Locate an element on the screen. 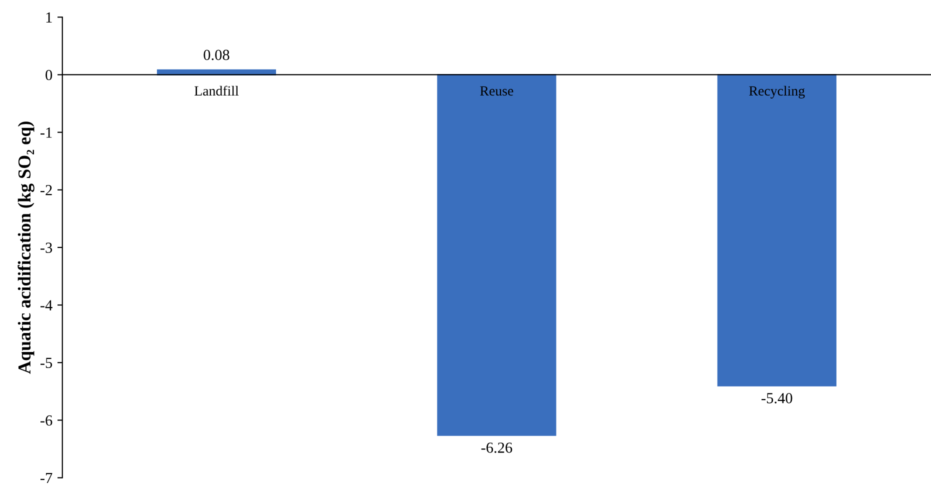  x-tick-label: Reuse is located at coordinates (497, 91).